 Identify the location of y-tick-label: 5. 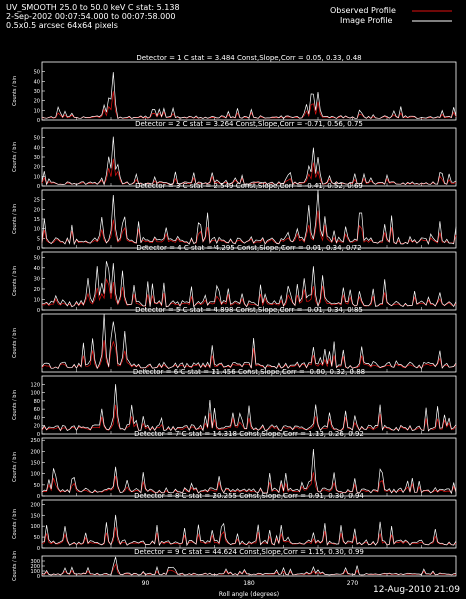
(38, 239).